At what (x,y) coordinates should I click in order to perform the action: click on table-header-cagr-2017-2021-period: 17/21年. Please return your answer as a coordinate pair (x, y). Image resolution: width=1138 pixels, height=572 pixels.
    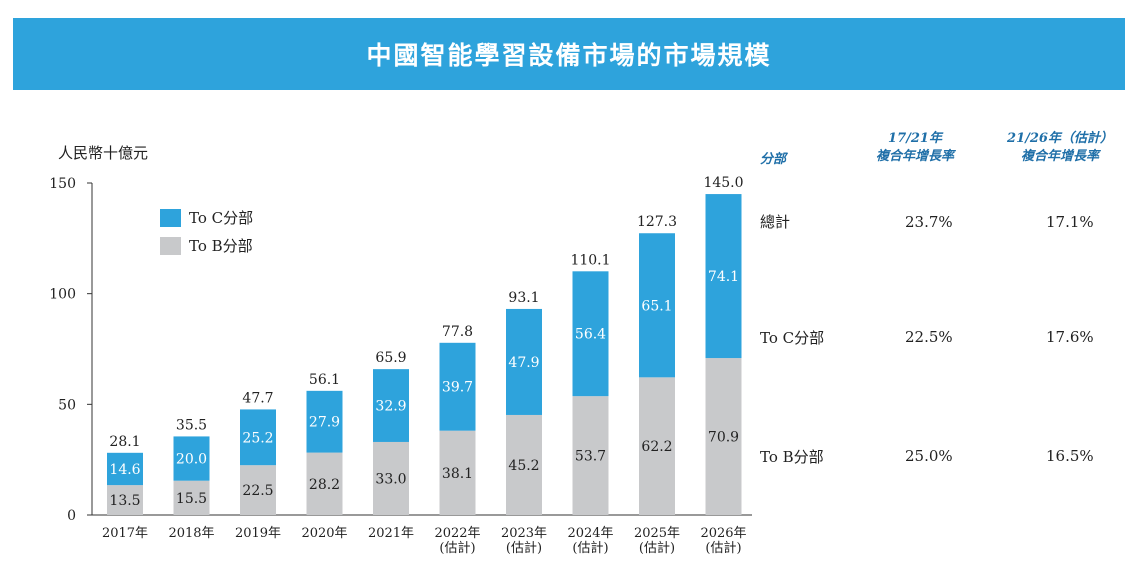
    Looking at the image, I should click on (915, 138).